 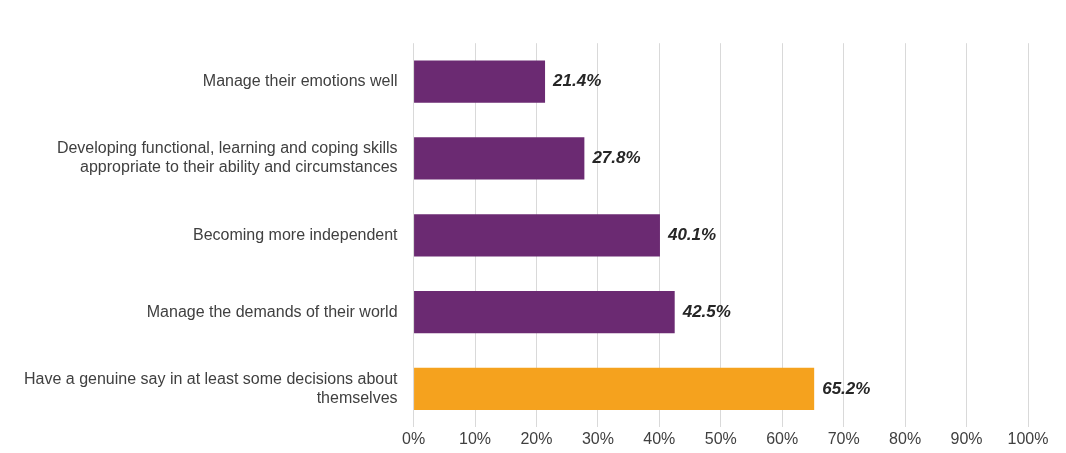 I want to click on x-tick-label: 100%, so click(x=1028, y=439).